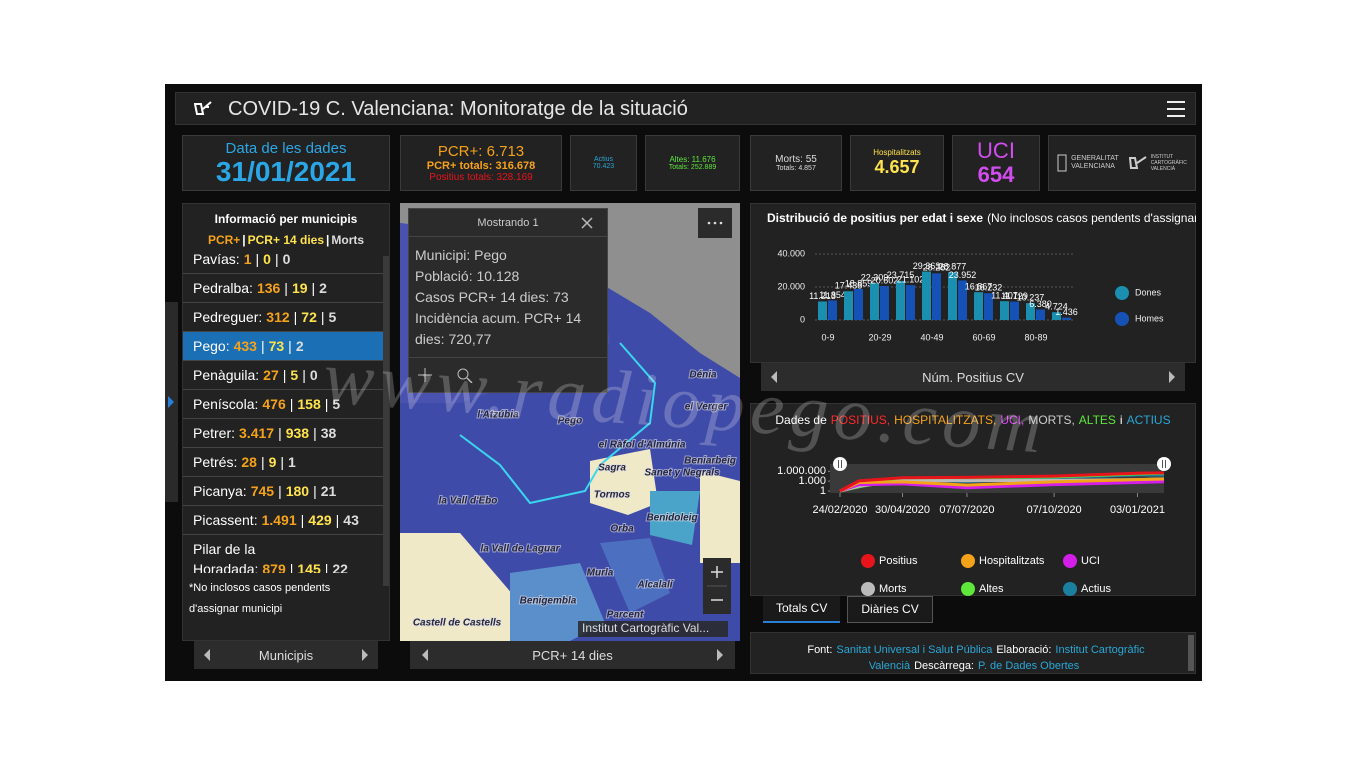 Image resolution: width=1366 pixels, height=768 pixels. Describe the element at coordinates (226, 404) in the screenshot. I see `municipality-name: Peníscola:` at that location.